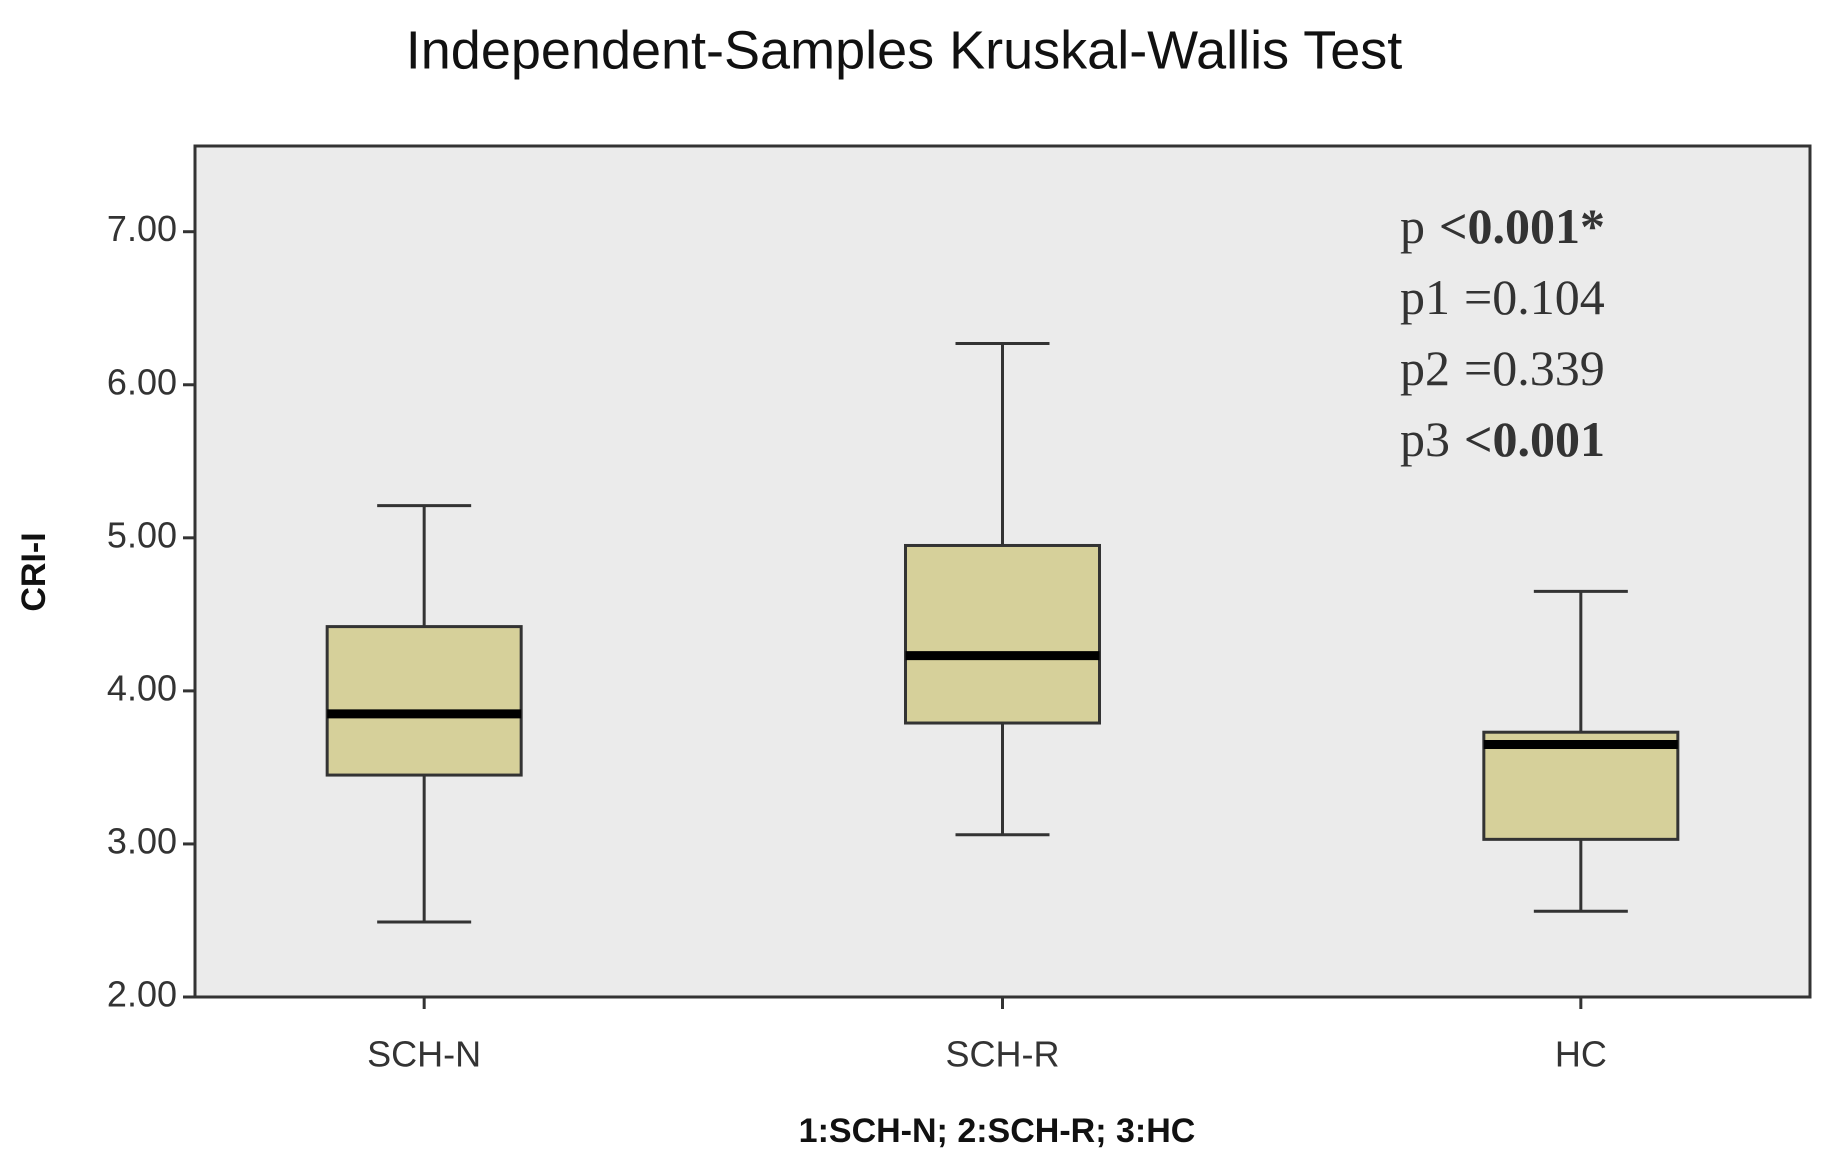 The width and height of the screenshot is (1829, 1172). I want to click on x-tick-label: SCH-R, so click(1003, 1054).